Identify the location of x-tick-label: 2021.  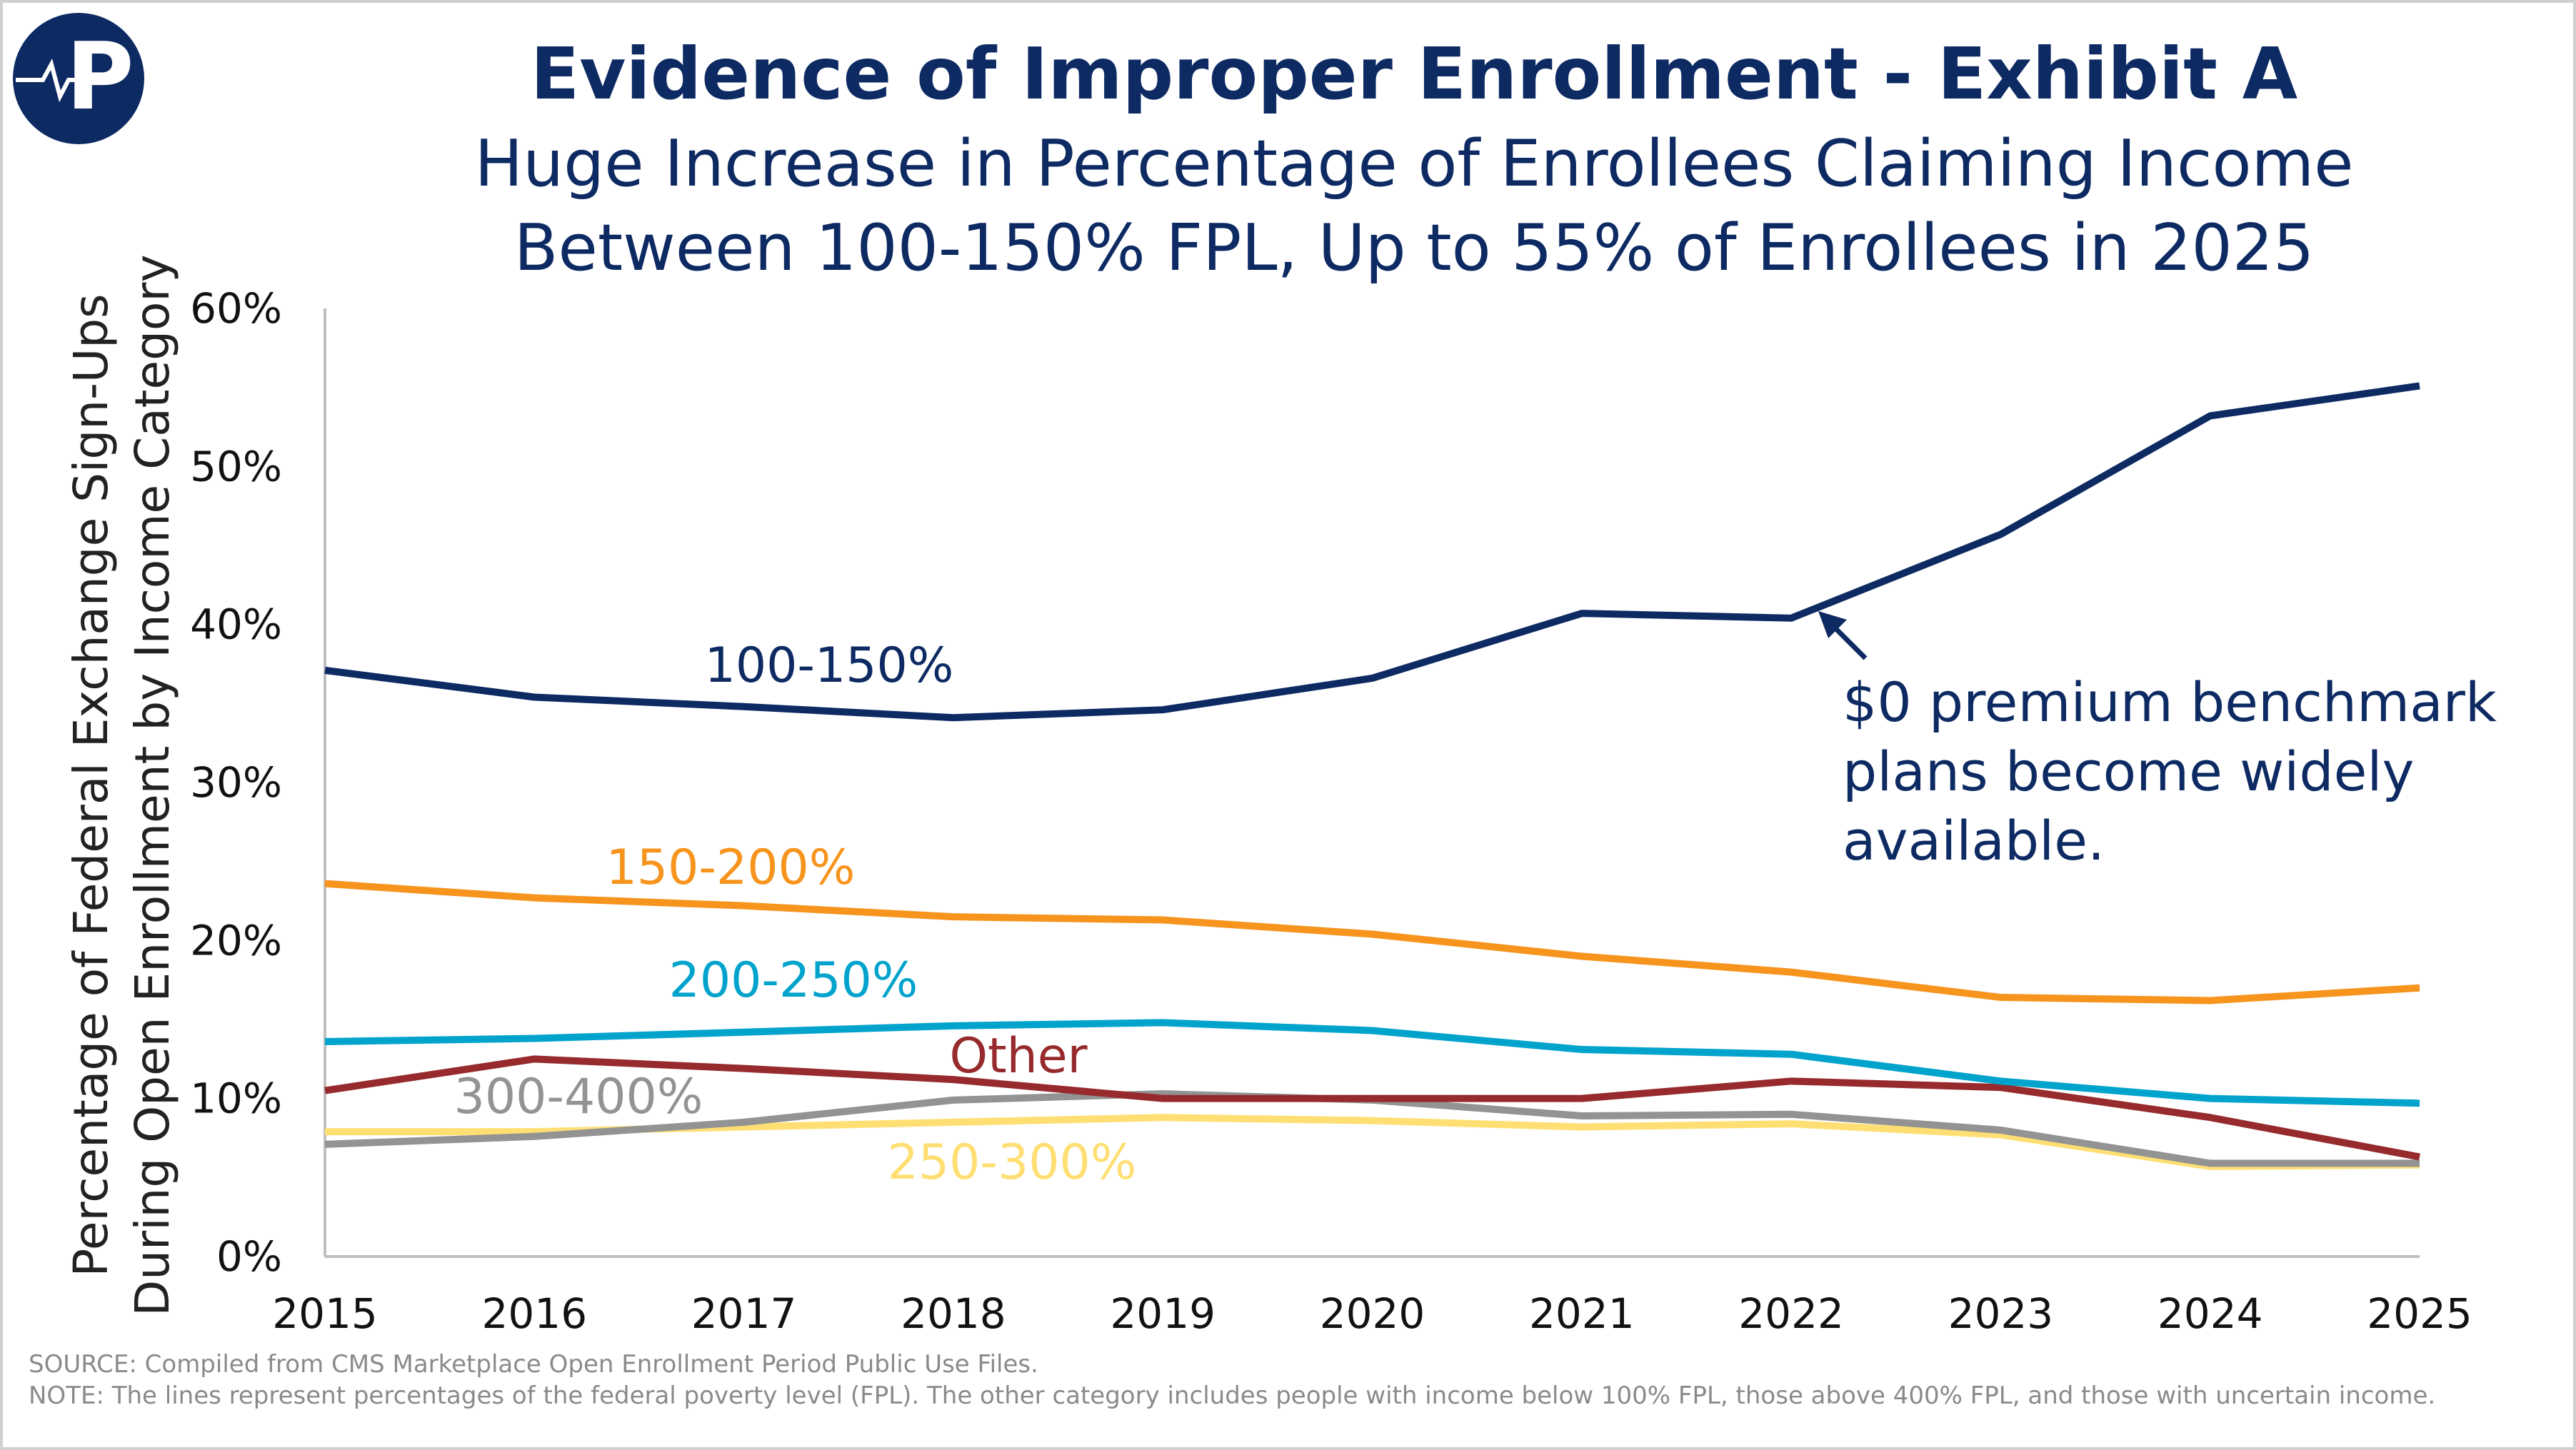
(1582, 1313).